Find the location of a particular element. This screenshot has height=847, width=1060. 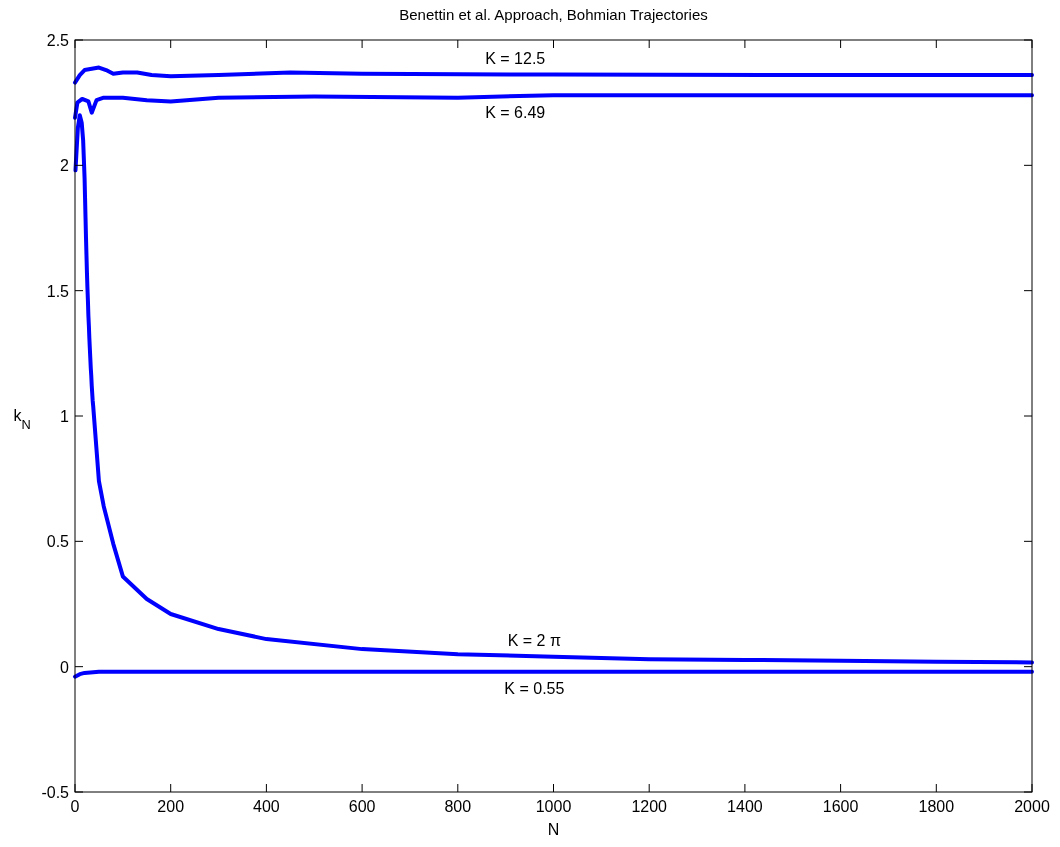

y-axis-title: k$_{N}$ is located at coordinates (22, 419).